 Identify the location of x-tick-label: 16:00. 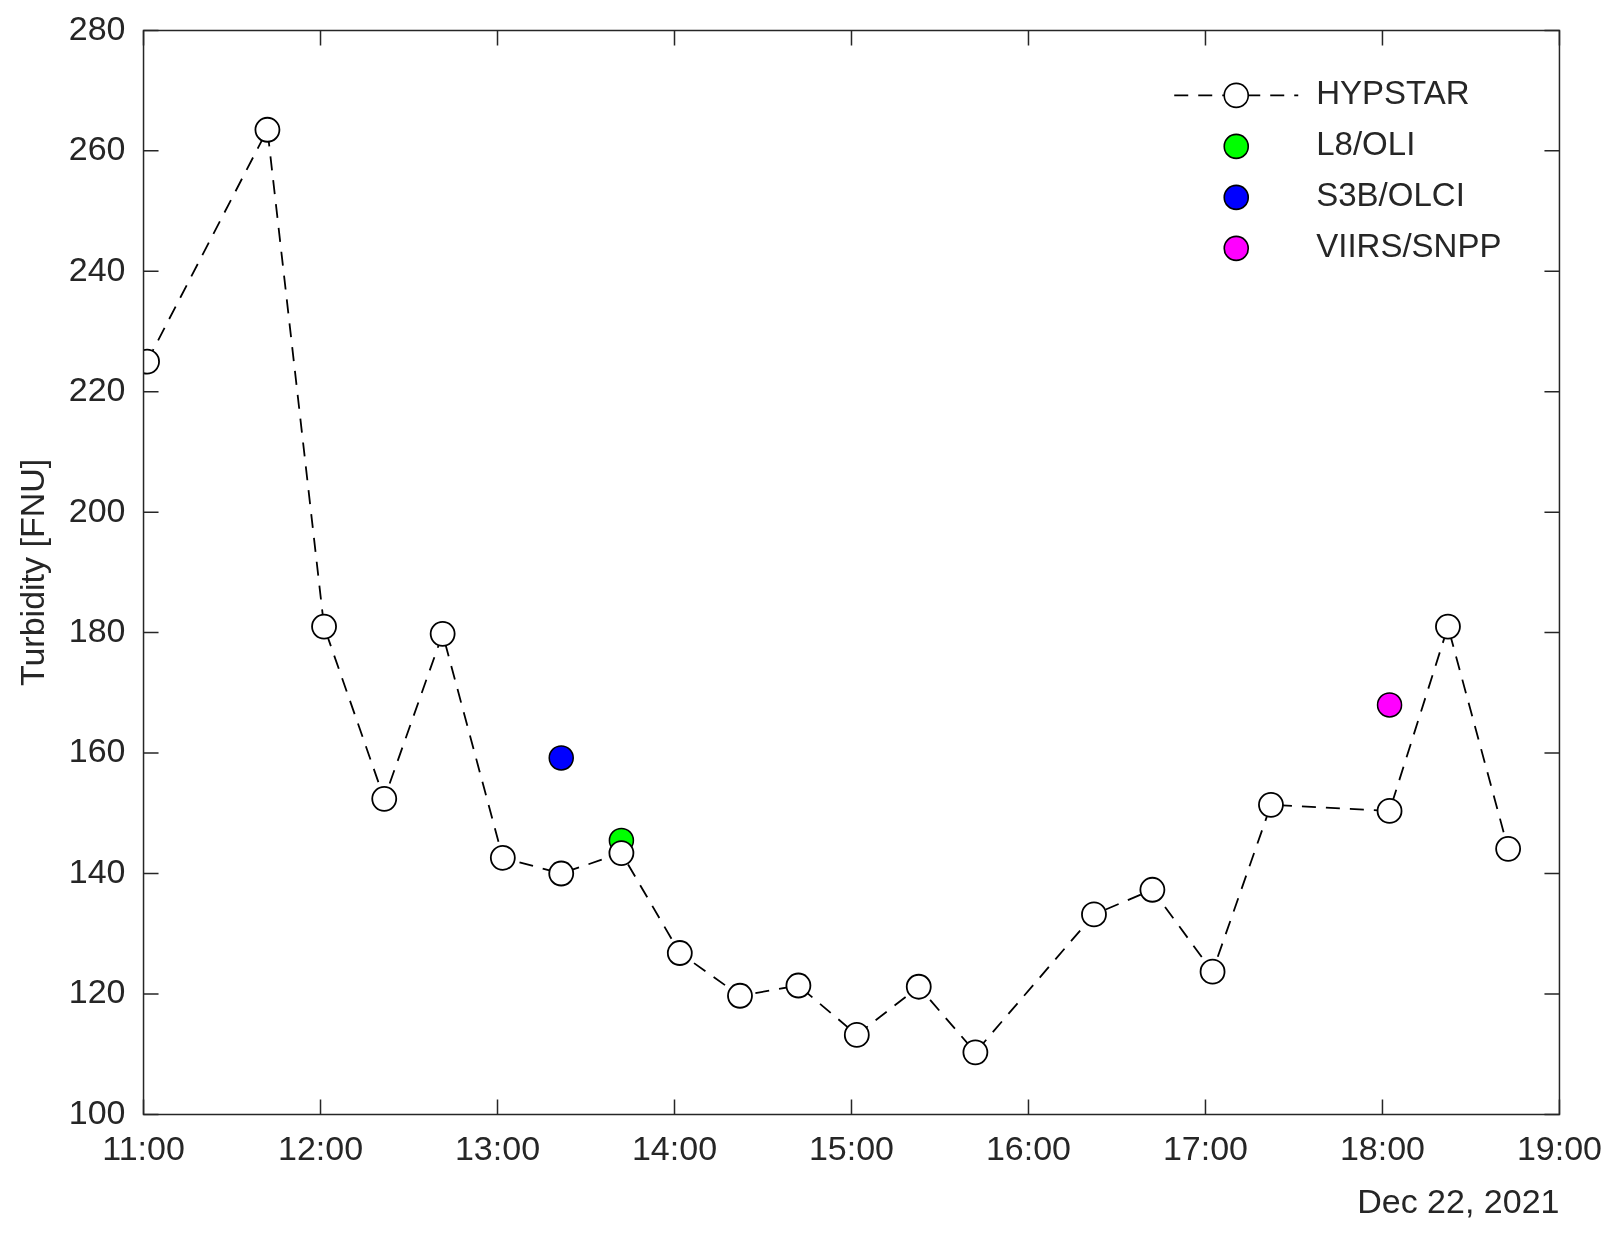
(1028, 1148).